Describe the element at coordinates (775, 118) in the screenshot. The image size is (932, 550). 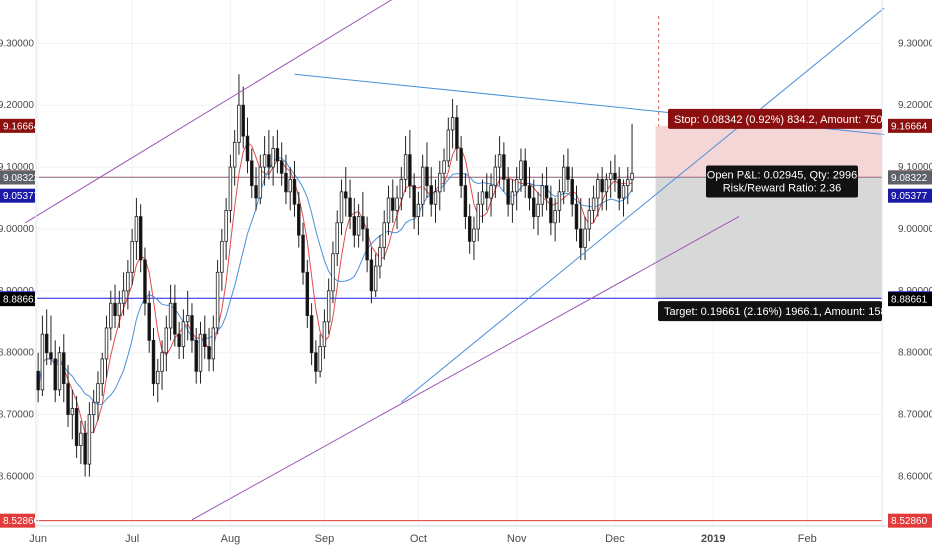
I see `stop-box: Stop: 0.08342 (0.92%) 834.2, Amount: 750` at that location.